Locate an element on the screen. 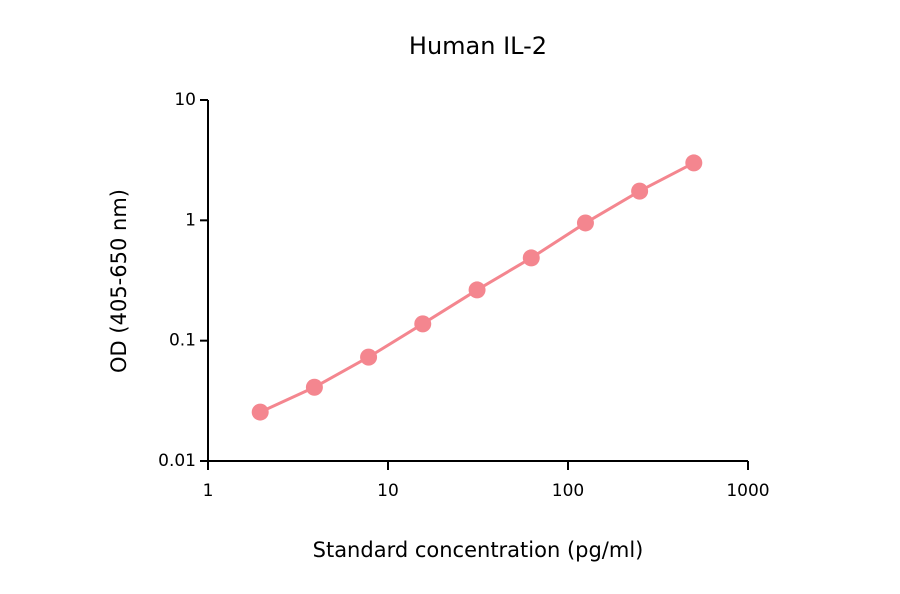 Image resolution: width=900 pixels, height=594 pixels. y-tick-label: 1 is located at coordinates (190, 220).